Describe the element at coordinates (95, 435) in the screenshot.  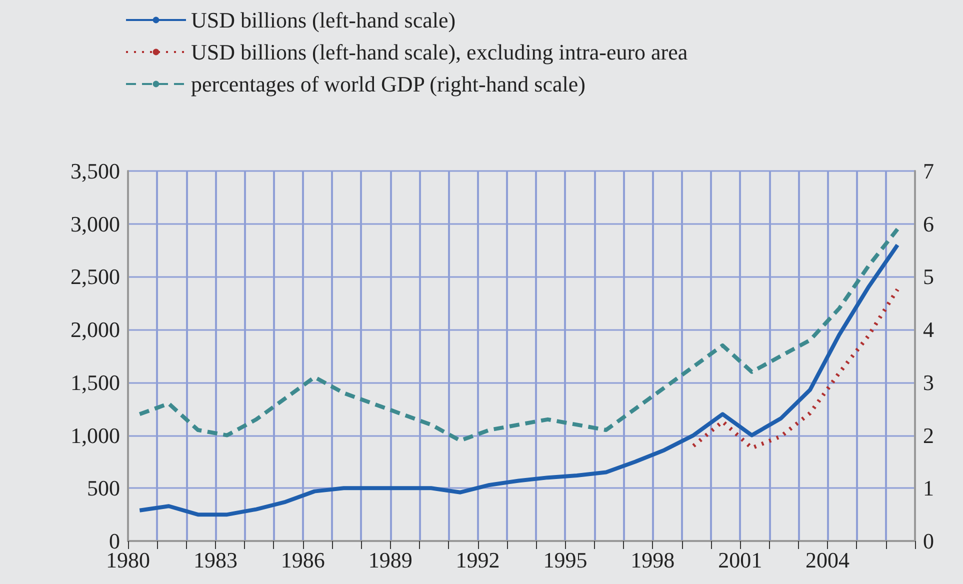
I see `y-tick-label: 1,000` at that location.